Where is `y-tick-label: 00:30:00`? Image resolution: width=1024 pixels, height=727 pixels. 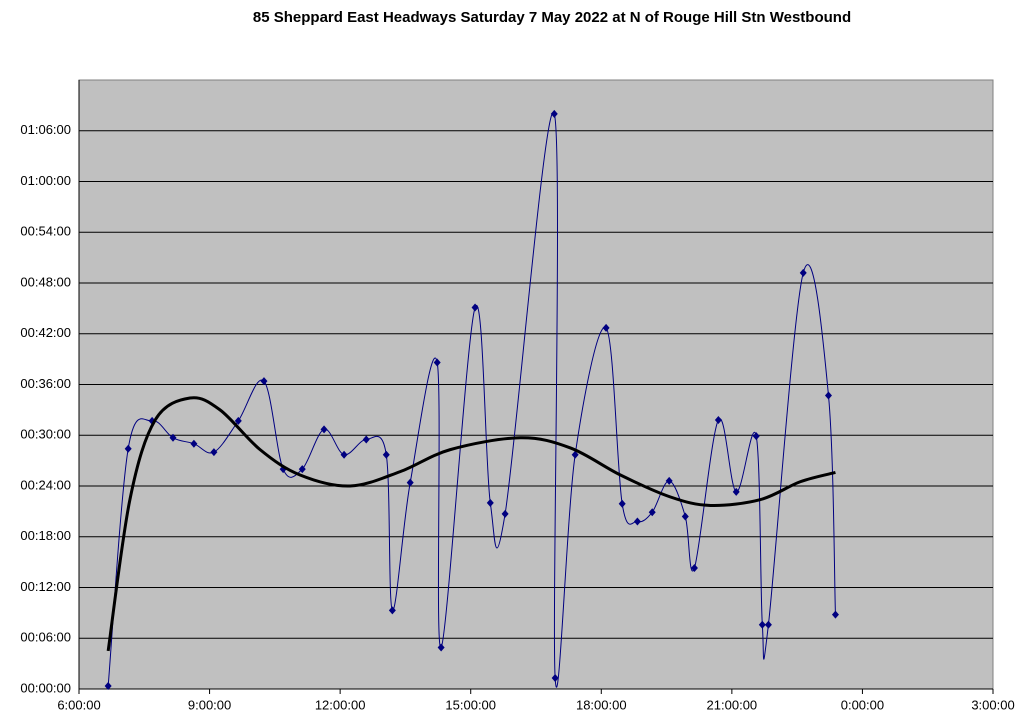
y-tick-label: 00:30:00 is located at coordinates (45, 434).